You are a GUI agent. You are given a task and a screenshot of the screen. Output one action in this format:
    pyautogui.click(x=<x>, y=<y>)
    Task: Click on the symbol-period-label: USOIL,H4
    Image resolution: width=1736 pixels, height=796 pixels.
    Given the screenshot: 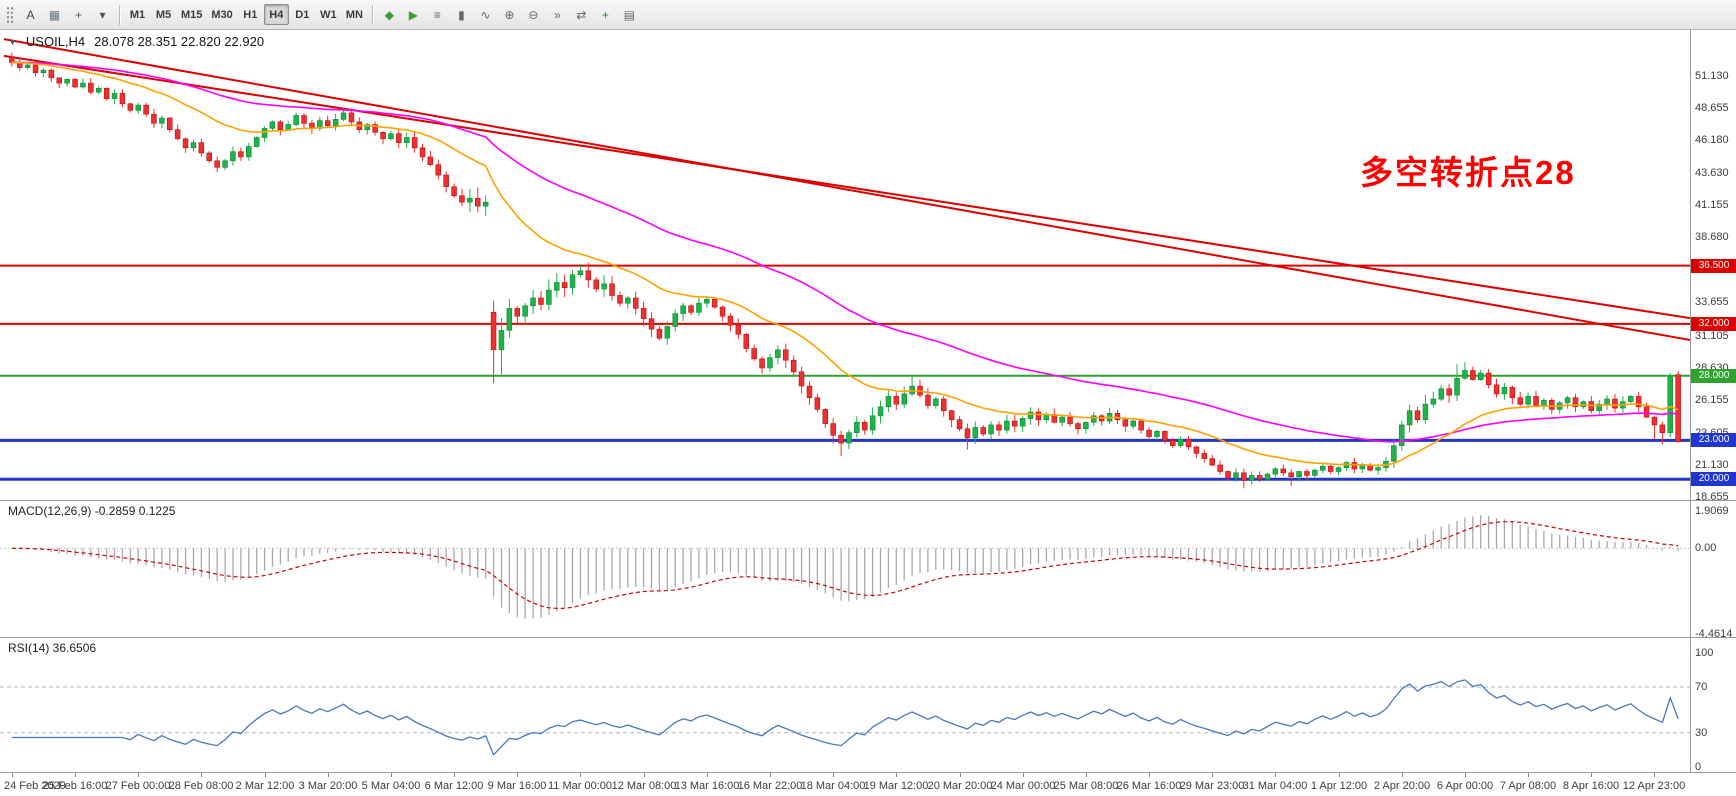 What is the action you would take?
    pyautogui.click(x=55, y=41)
    